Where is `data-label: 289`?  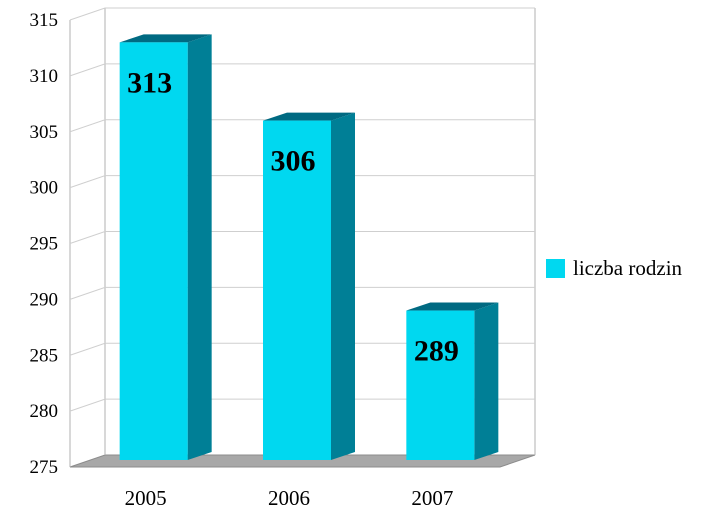 data-label: 289 is located at coordinates (436, 351).